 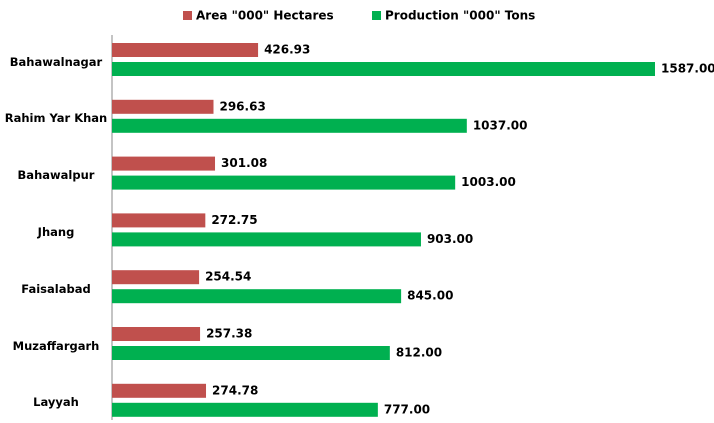 What do you see at coordinates (228, 277) in the screenshot?
I see `value-label: 254.54` at bounding box center [228, 277].